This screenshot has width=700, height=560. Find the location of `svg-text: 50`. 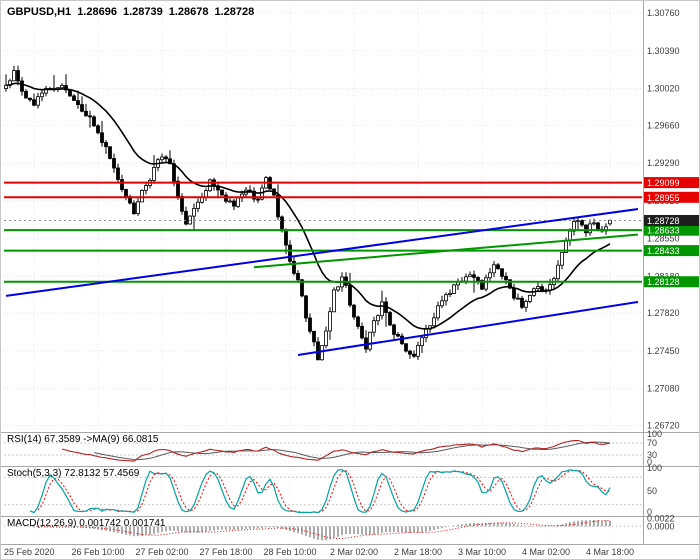

svg-text: 50 is located at coordinates (652, 491).